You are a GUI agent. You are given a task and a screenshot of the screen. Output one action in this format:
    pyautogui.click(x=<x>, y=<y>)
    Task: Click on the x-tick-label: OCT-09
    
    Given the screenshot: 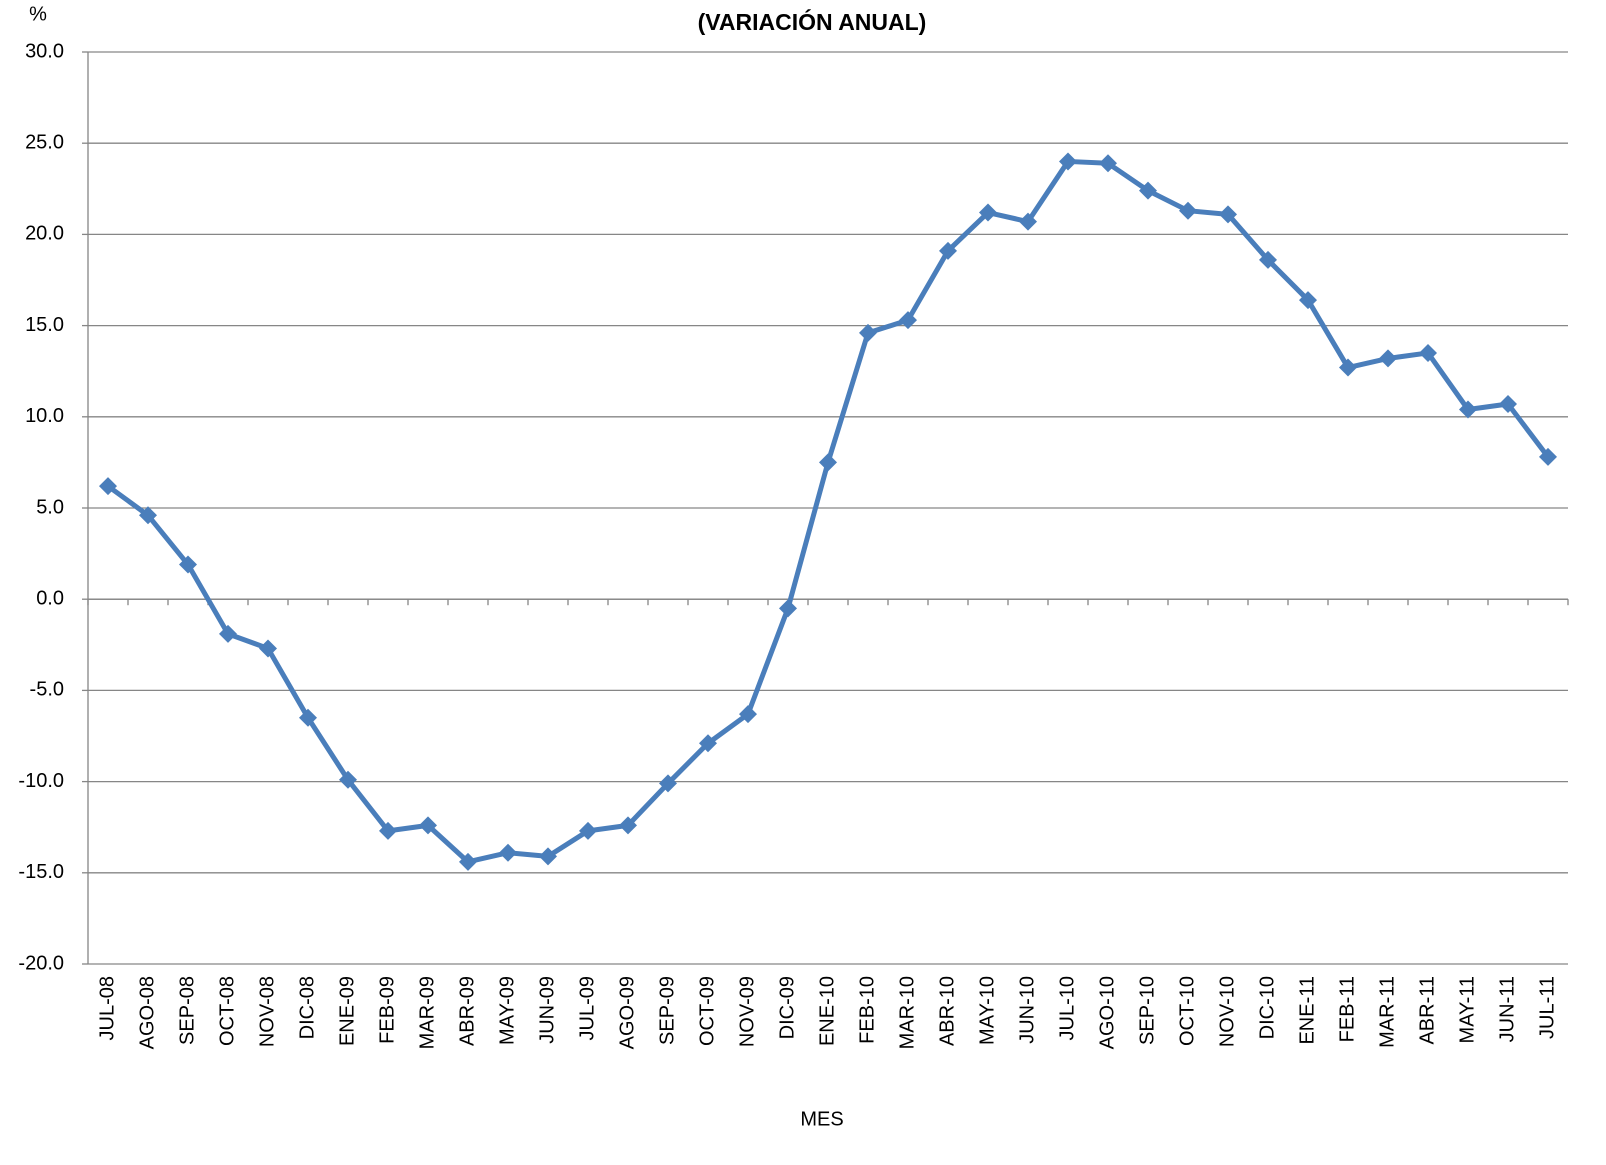 What is the action you would take?
    pyautogui.click(x=707, y=1011)
    